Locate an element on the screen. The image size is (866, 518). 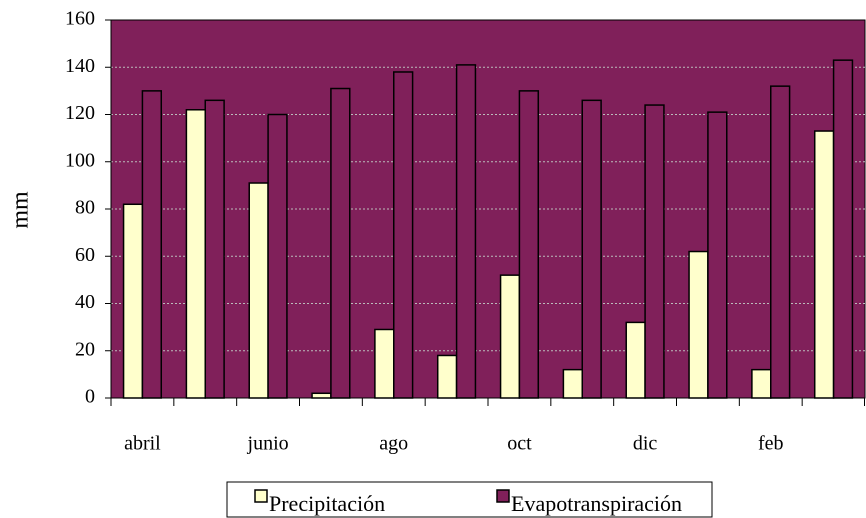
y-tick-label: 80 is located at coordinates (85, 208).